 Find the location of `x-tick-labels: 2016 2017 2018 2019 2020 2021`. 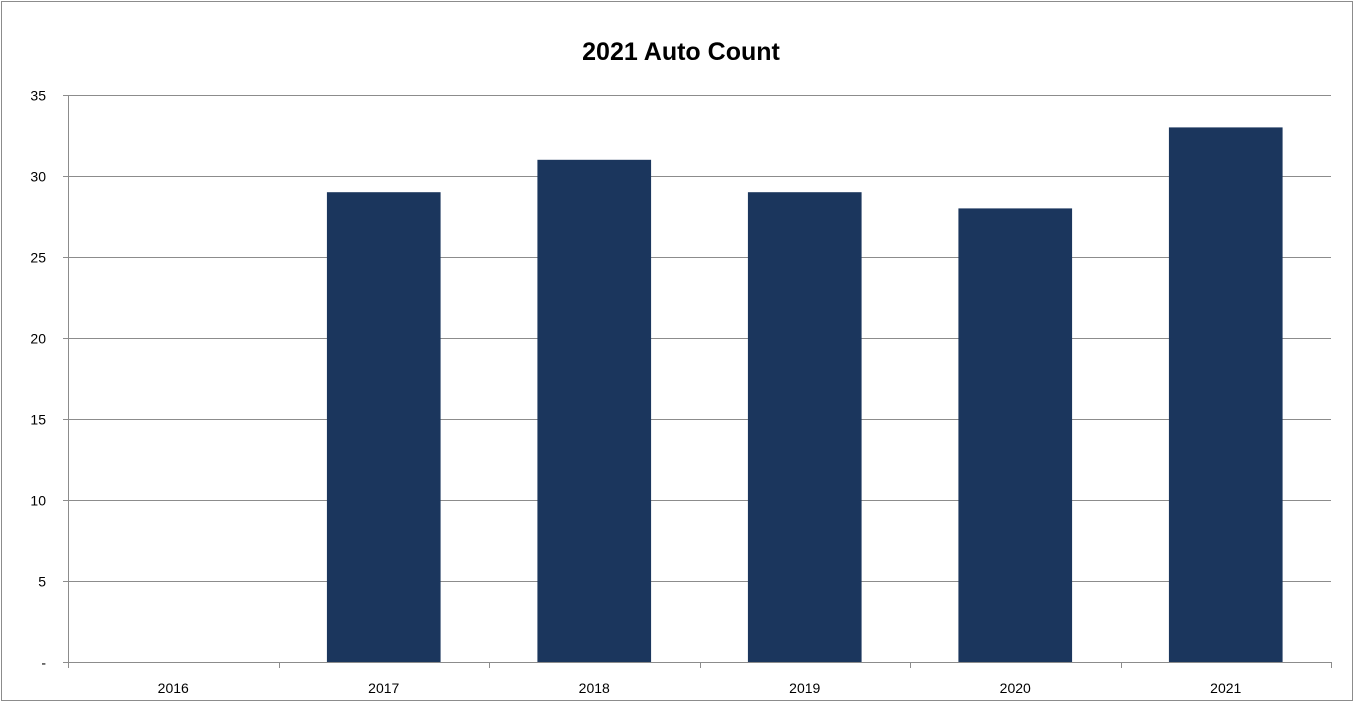

x-tick-labels: 2016 2017 2018 2019 2020 2021 is located at coordinates (700, 688).